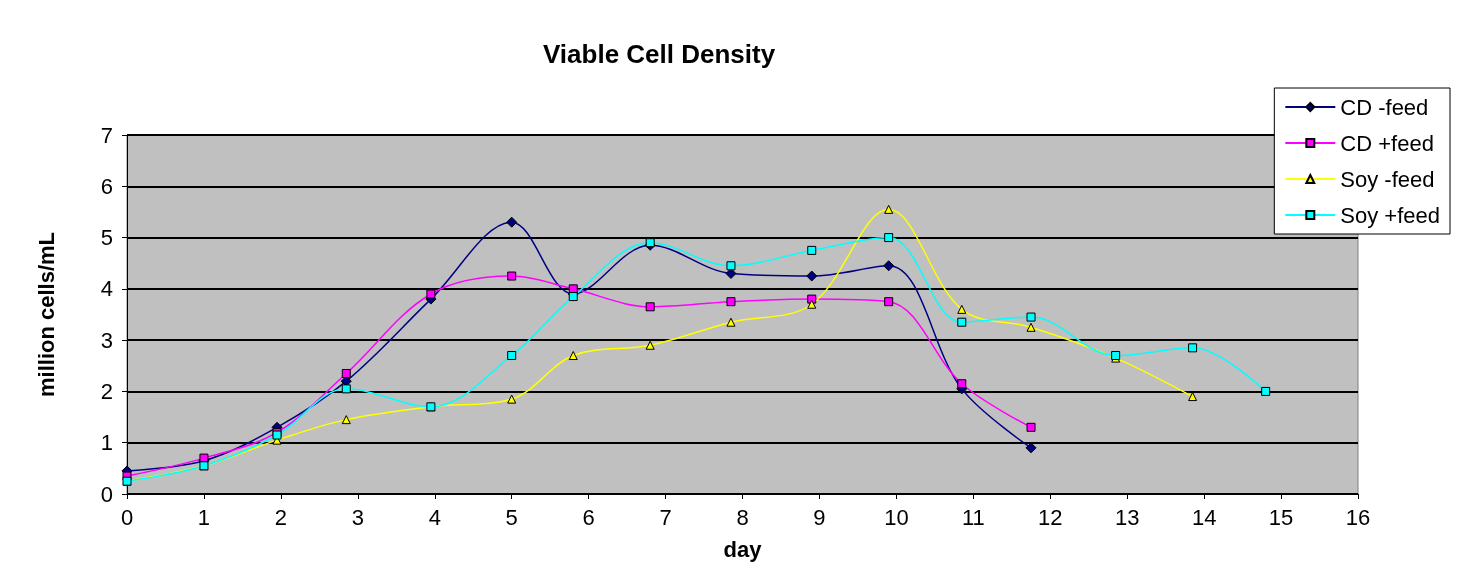 The image size is (1466, 573). I want to click on chart-title: Viable Cell Density, so click(659, 54).